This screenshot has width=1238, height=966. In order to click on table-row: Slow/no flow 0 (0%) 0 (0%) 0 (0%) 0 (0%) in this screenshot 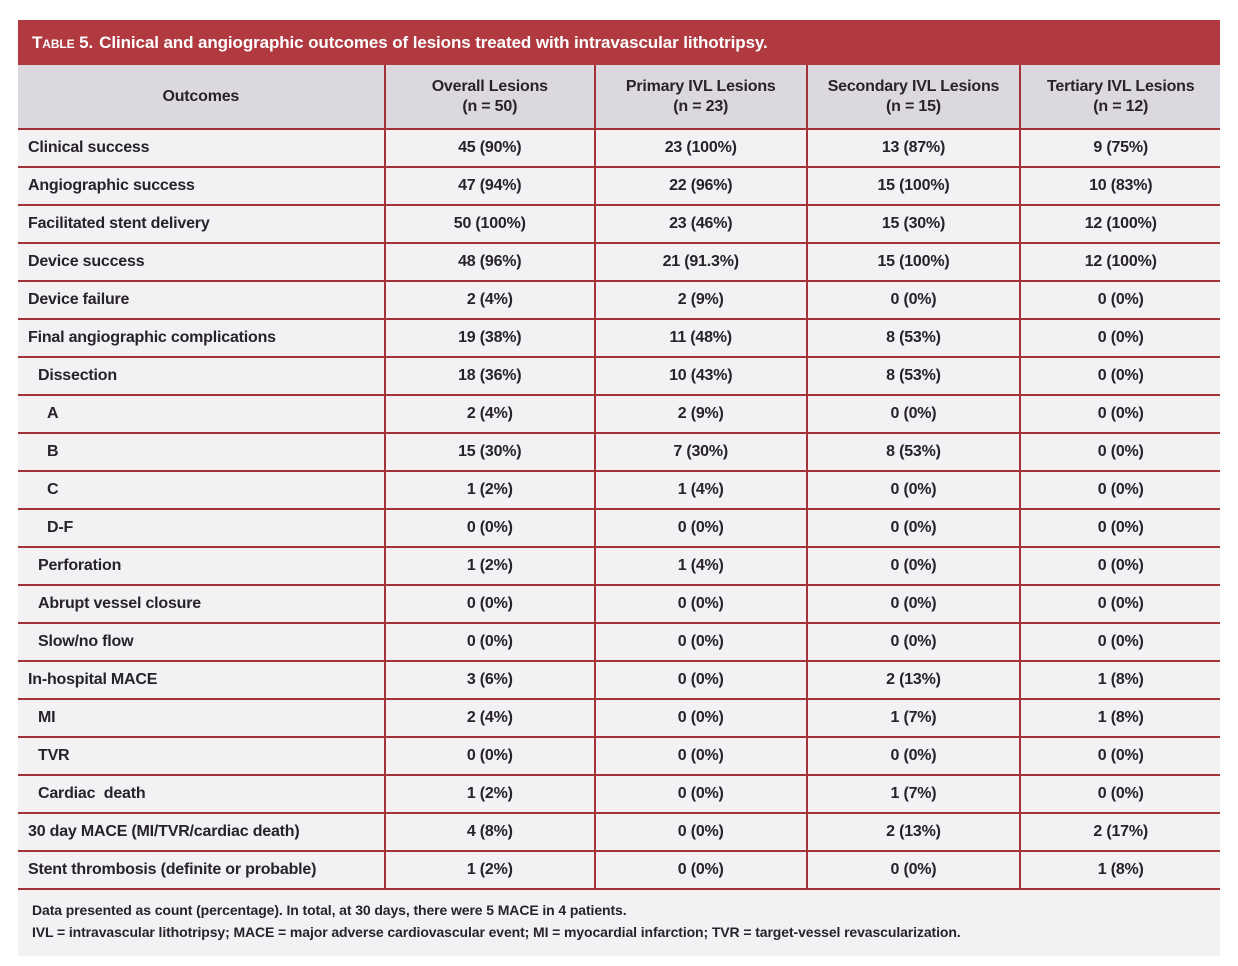, I will do `click(619, 641)`.